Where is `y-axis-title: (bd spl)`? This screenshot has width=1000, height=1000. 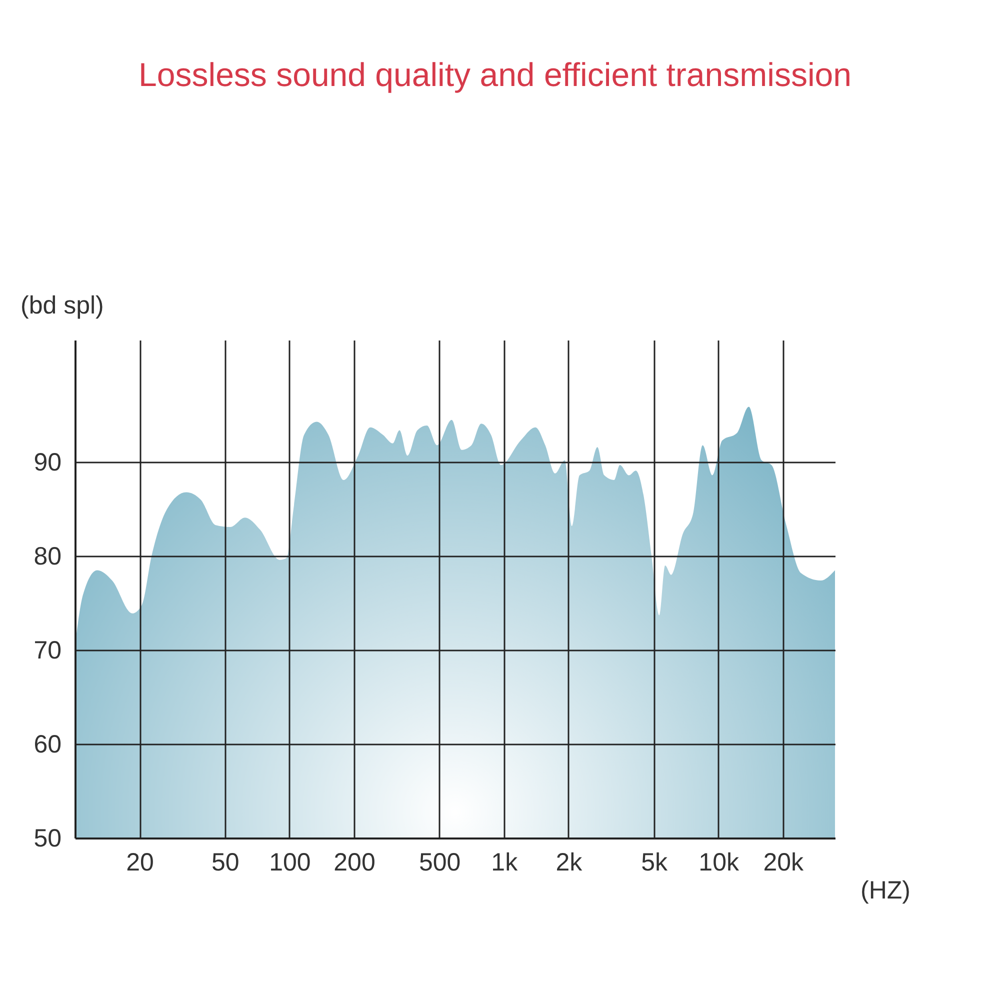
y-axis-title: (bd spl) is located at coordinates (62, 306).